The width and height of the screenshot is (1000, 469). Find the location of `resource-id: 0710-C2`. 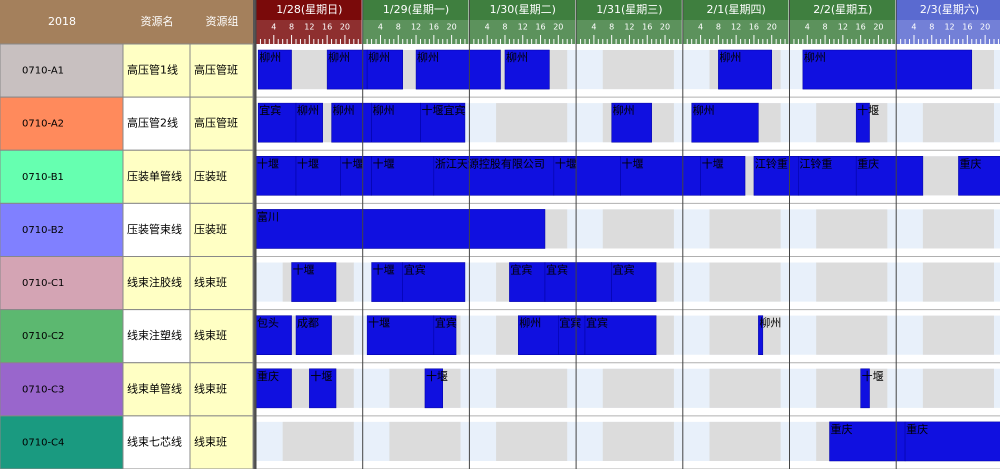

resource-id: 0710-C2 is located at coordinates (43, 336).